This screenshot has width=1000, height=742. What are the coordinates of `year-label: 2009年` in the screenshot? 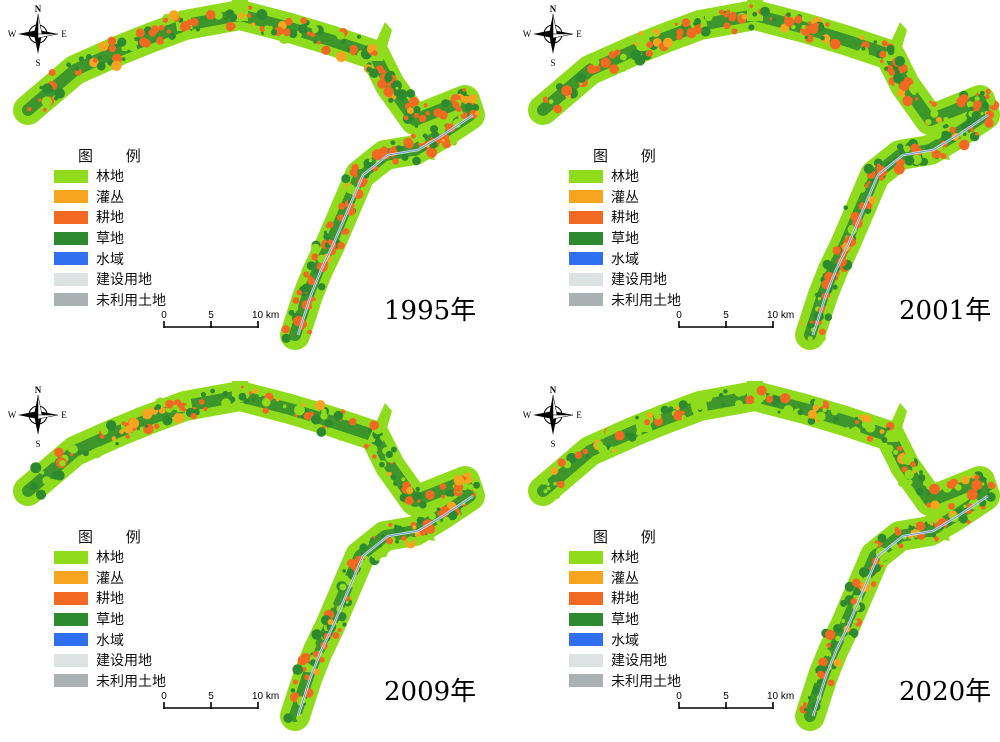 It's located at (430, 692).